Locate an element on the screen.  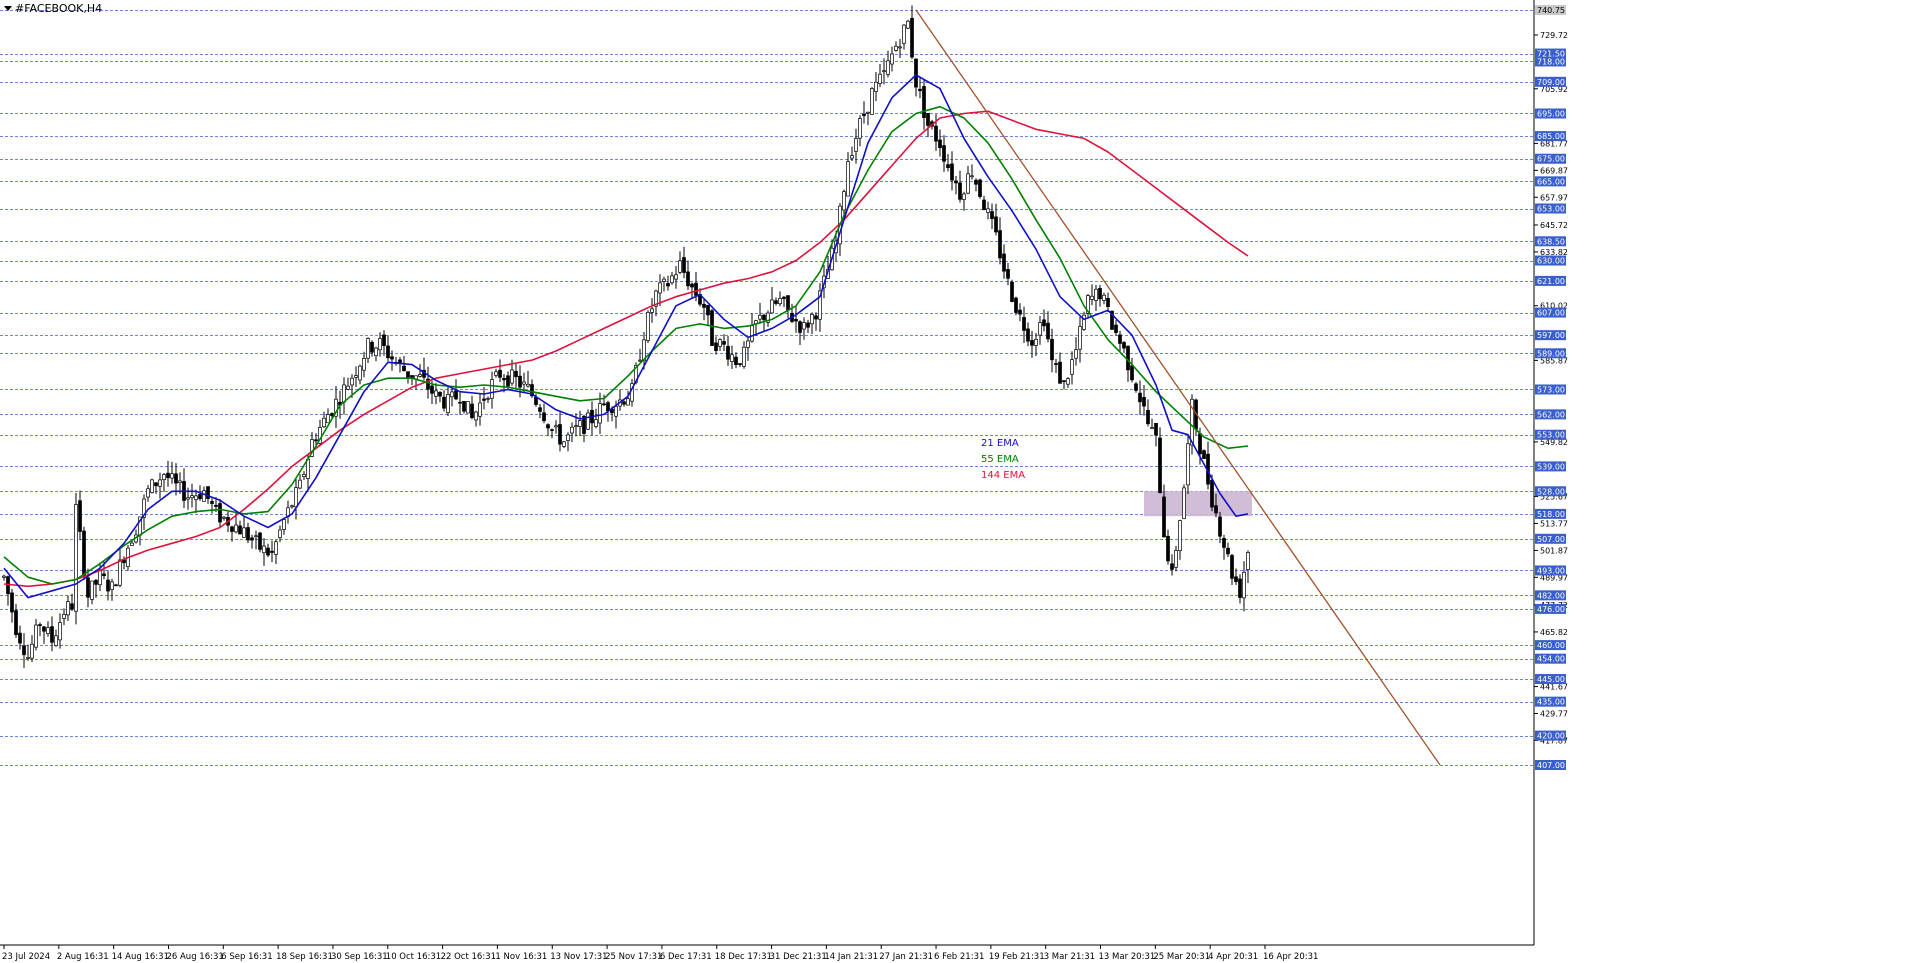
price-tick-label: 429.77 is located at coordinates (1554, 713).